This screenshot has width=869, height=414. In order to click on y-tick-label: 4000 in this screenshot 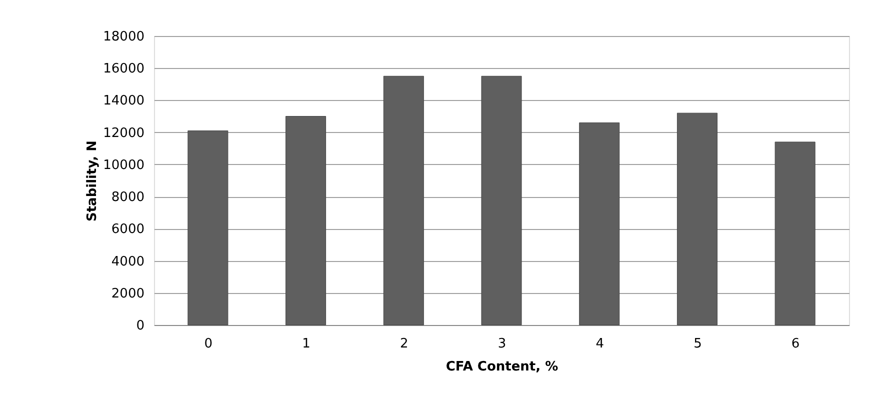, I will do `click(127, 262)`.